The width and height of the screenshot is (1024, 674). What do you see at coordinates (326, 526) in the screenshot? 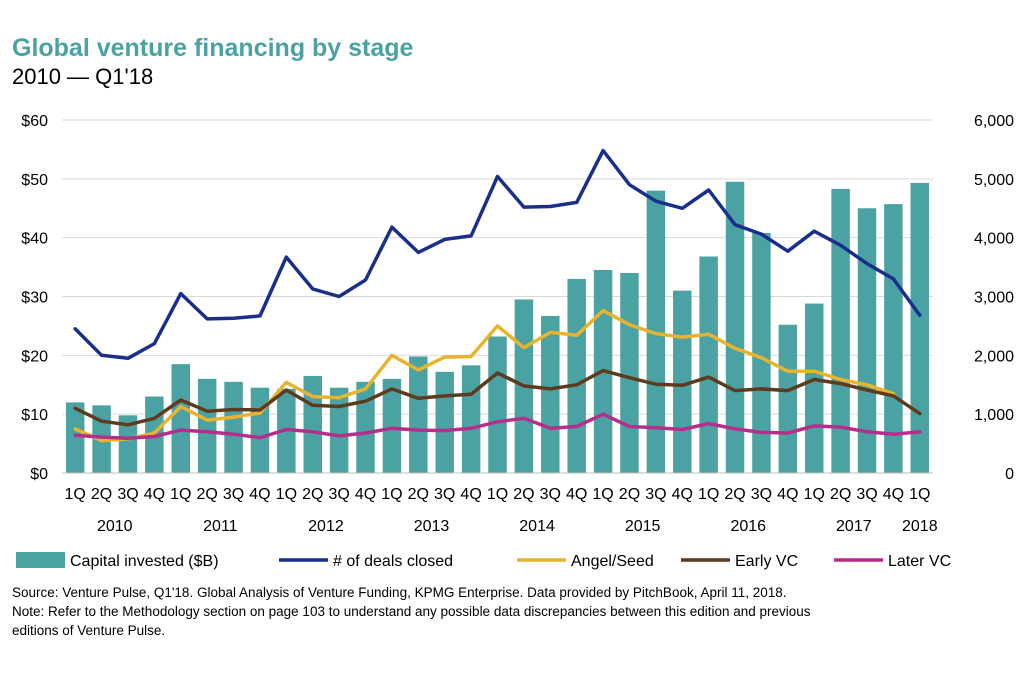
I see `x-year-label: 2012` at bounding box center [326, 526].